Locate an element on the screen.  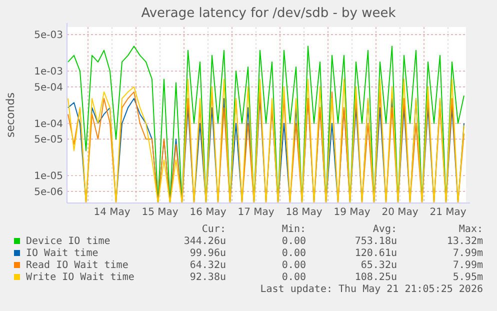
x-tick-label: 14 May is located at coordinates (112, 212).